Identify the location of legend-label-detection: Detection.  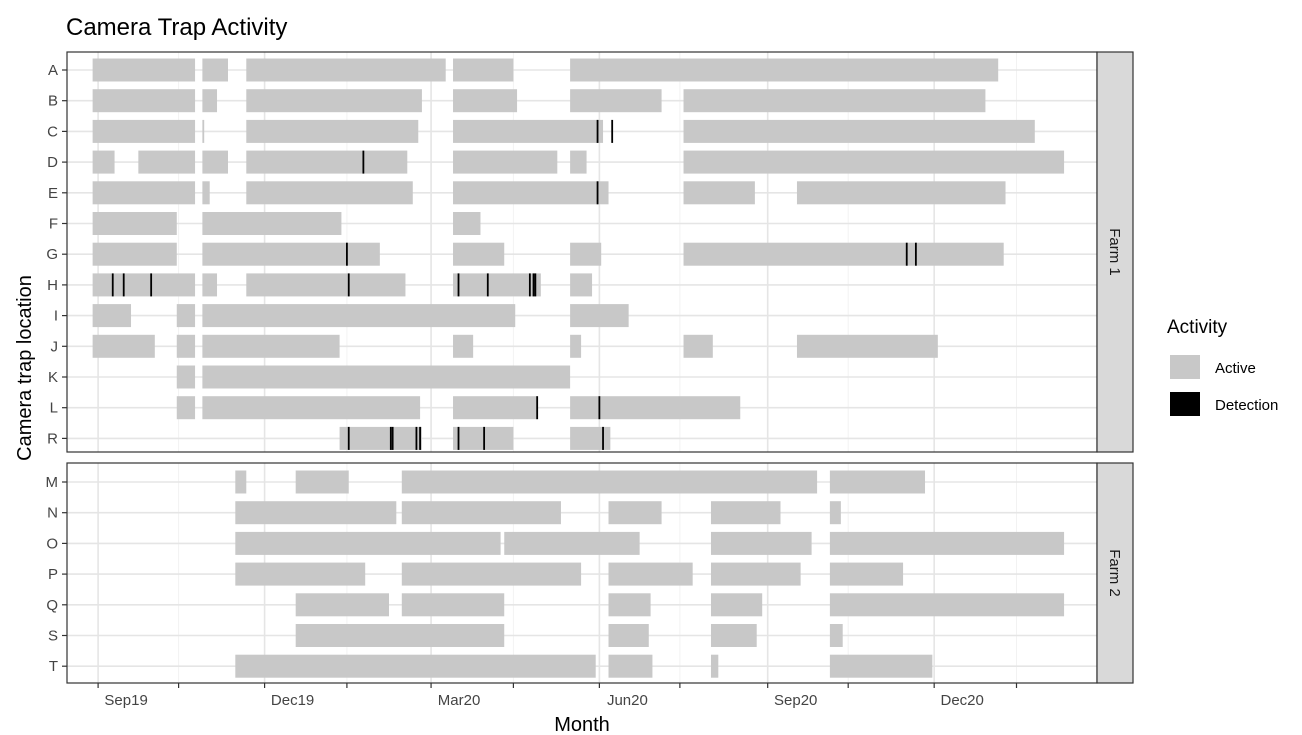
(1246, 405).